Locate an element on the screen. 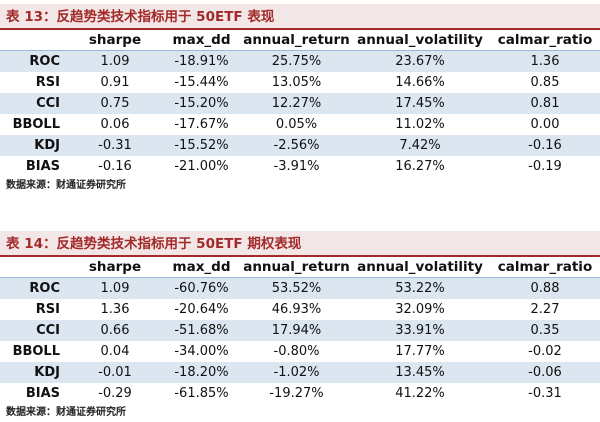 This screenshot has height=422, width=600. cell-calmar-ratio: 0.00 is located at coordinates (545, 124).